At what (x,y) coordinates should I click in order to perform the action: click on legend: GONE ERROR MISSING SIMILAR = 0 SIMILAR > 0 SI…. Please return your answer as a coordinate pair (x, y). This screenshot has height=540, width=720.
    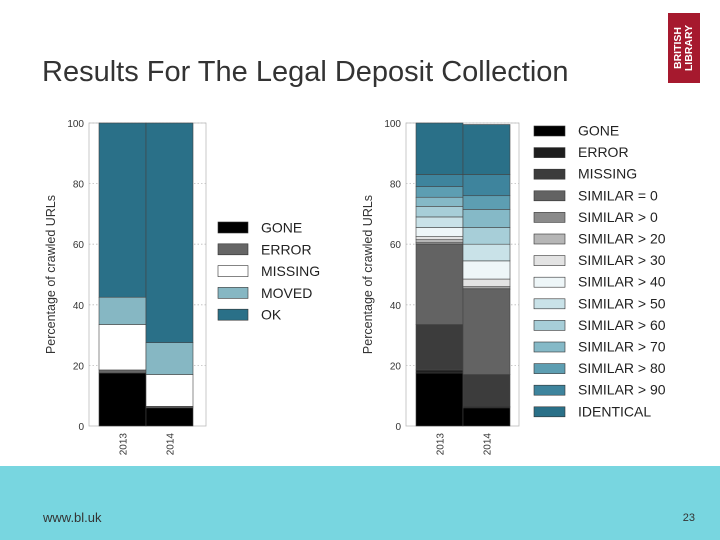
    Looking at the image, I should click on (599, 271).